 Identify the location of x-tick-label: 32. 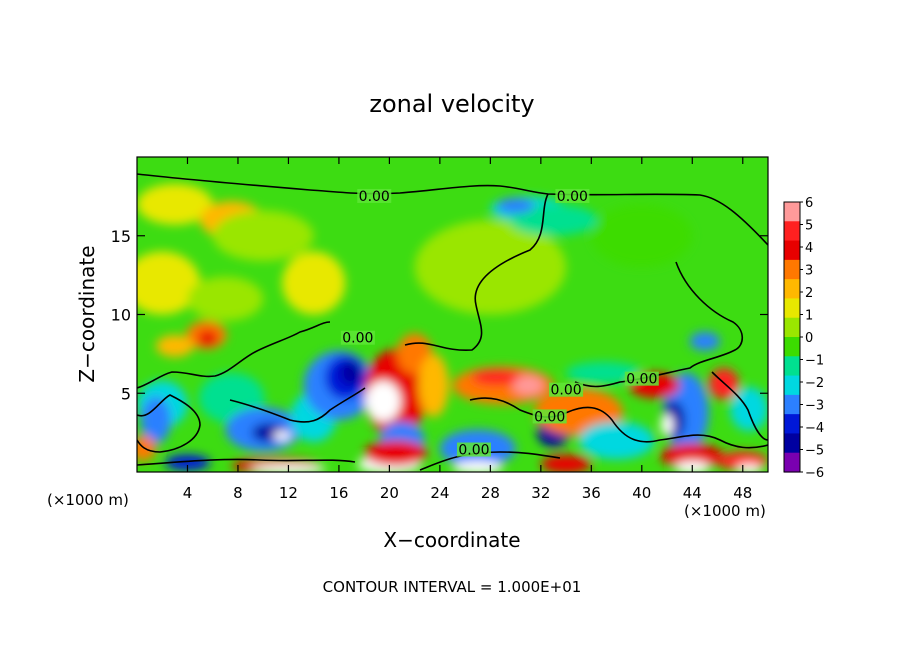
(540, 493).